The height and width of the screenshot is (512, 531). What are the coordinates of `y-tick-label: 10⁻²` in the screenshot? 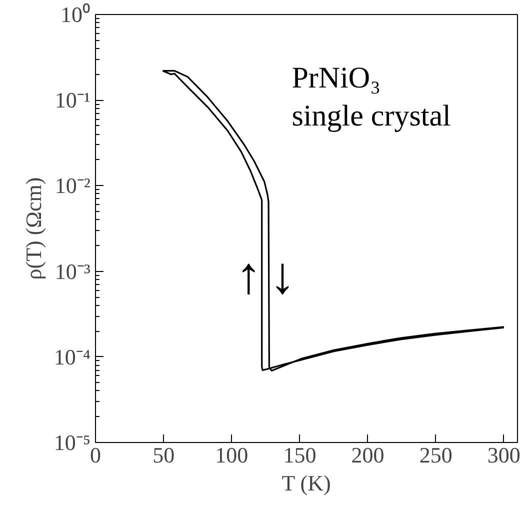 It's located at (72, 185).